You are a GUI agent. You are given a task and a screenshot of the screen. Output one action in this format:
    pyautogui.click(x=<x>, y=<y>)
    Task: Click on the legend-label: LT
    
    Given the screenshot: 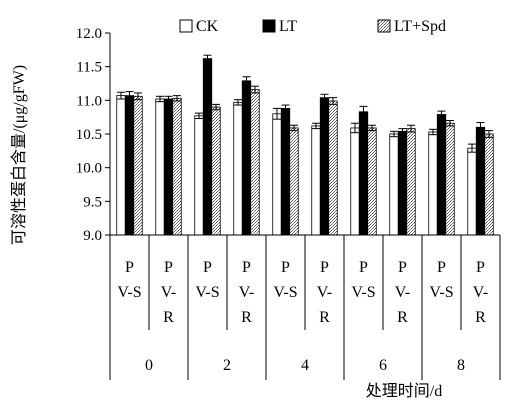 What is the action you would take?
    pyautogui.click(x=288, y=26)
    